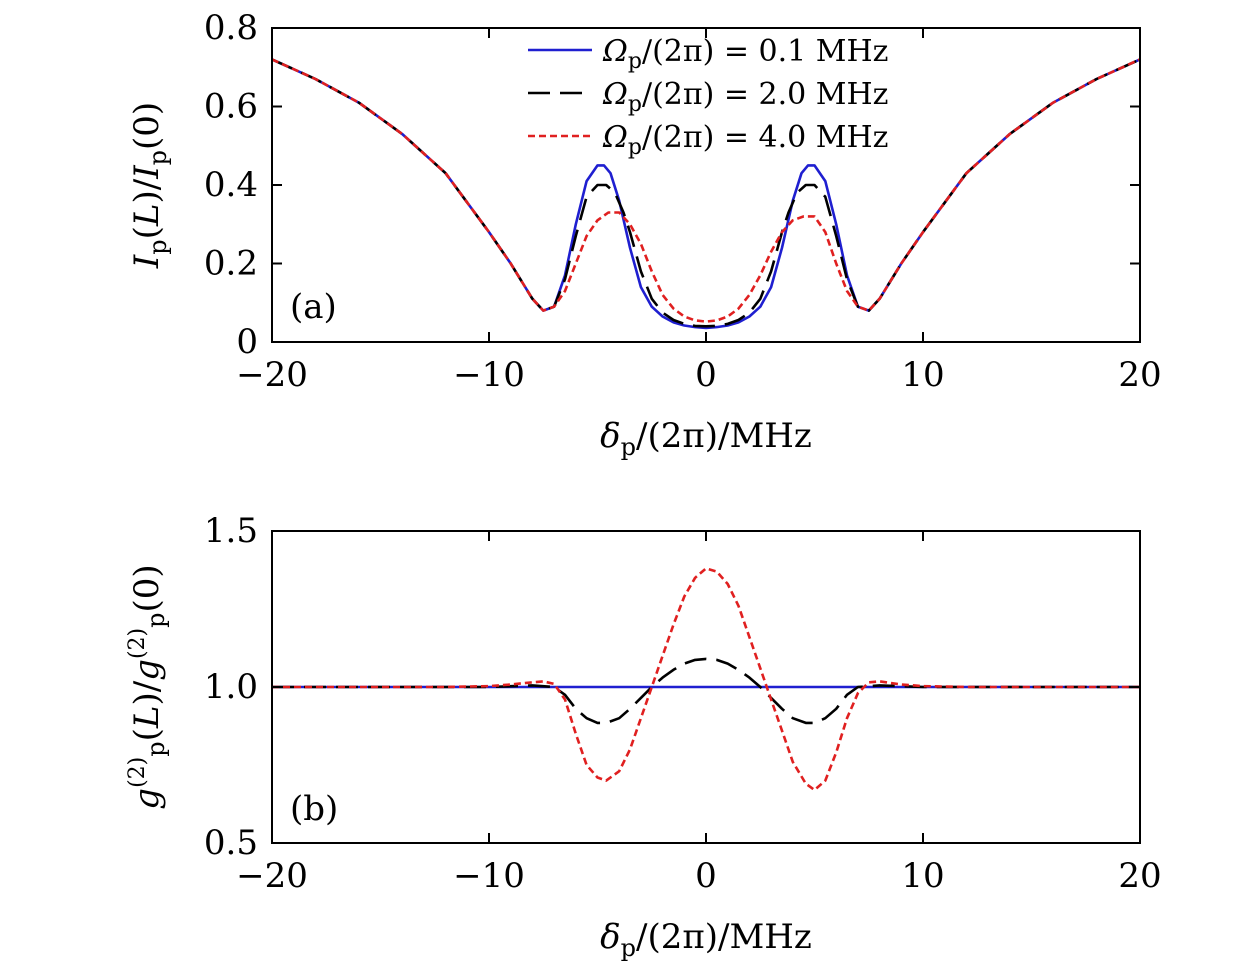  I want to click on legend-entry-1: Ωp/(2π) = 0.1 MHz, so click(745, 54).